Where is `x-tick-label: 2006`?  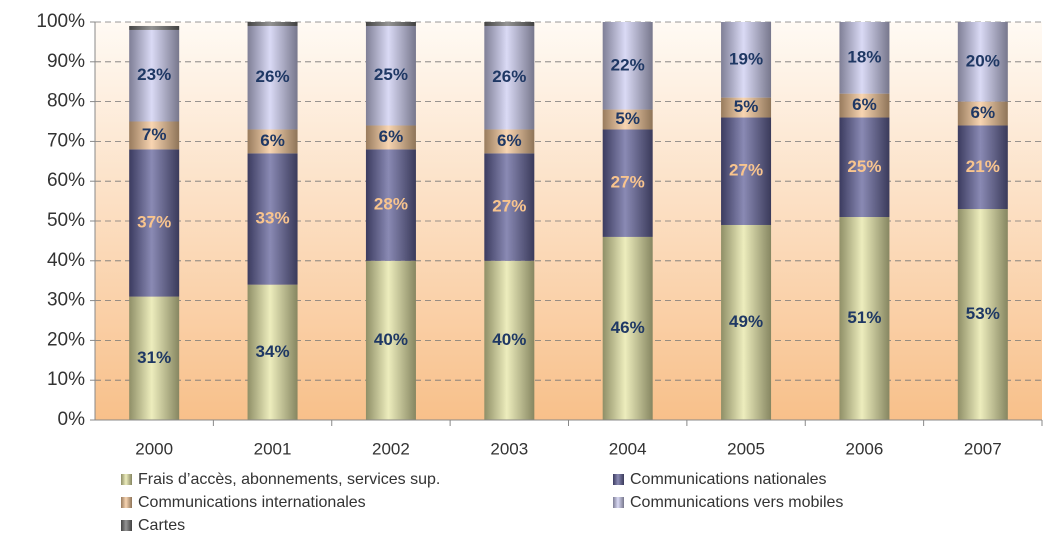
x-tick-label: 2006 is located at coordinates (865, 448).